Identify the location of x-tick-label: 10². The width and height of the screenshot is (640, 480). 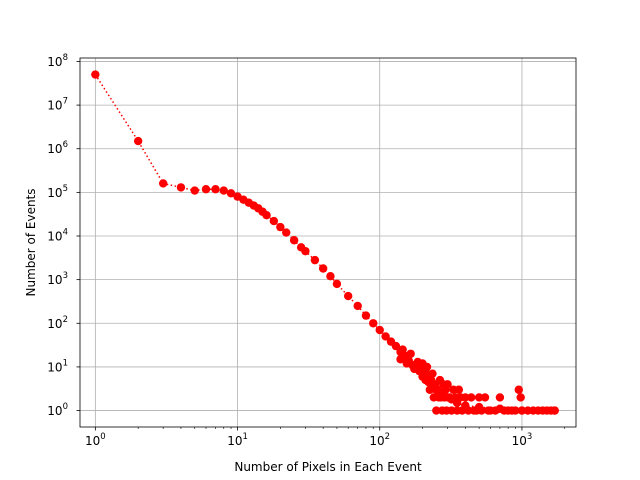
(379, 440).